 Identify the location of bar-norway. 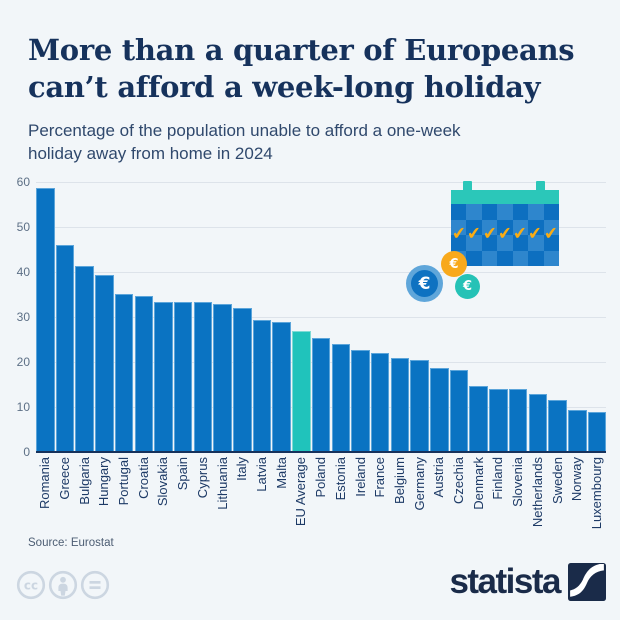
(577, 431).